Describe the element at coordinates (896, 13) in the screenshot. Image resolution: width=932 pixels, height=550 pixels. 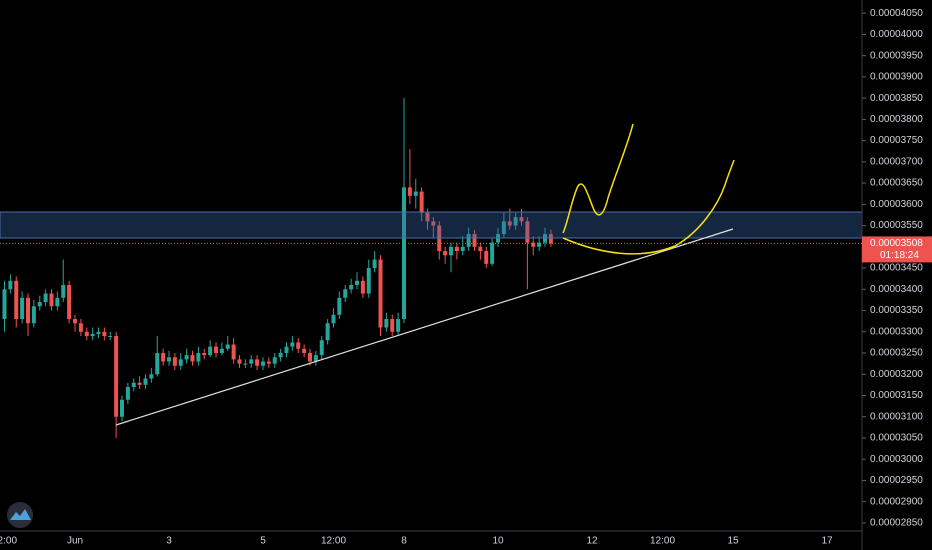
I see `y-tick-label: 0.00004050` at that location.